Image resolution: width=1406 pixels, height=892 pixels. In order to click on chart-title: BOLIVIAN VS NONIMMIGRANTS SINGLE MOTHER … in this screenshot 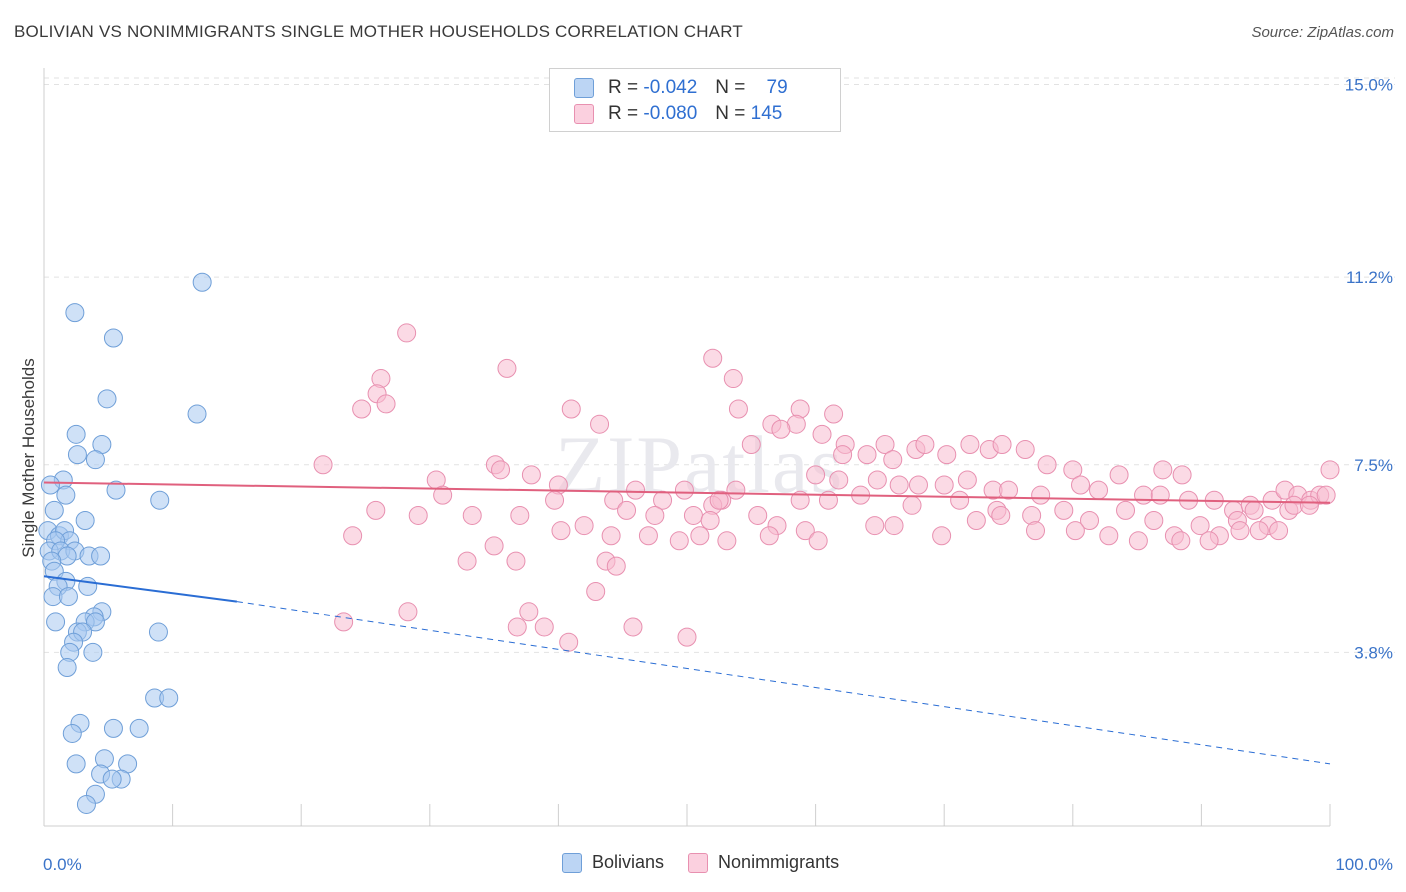, I will do `click(378, 31)`.